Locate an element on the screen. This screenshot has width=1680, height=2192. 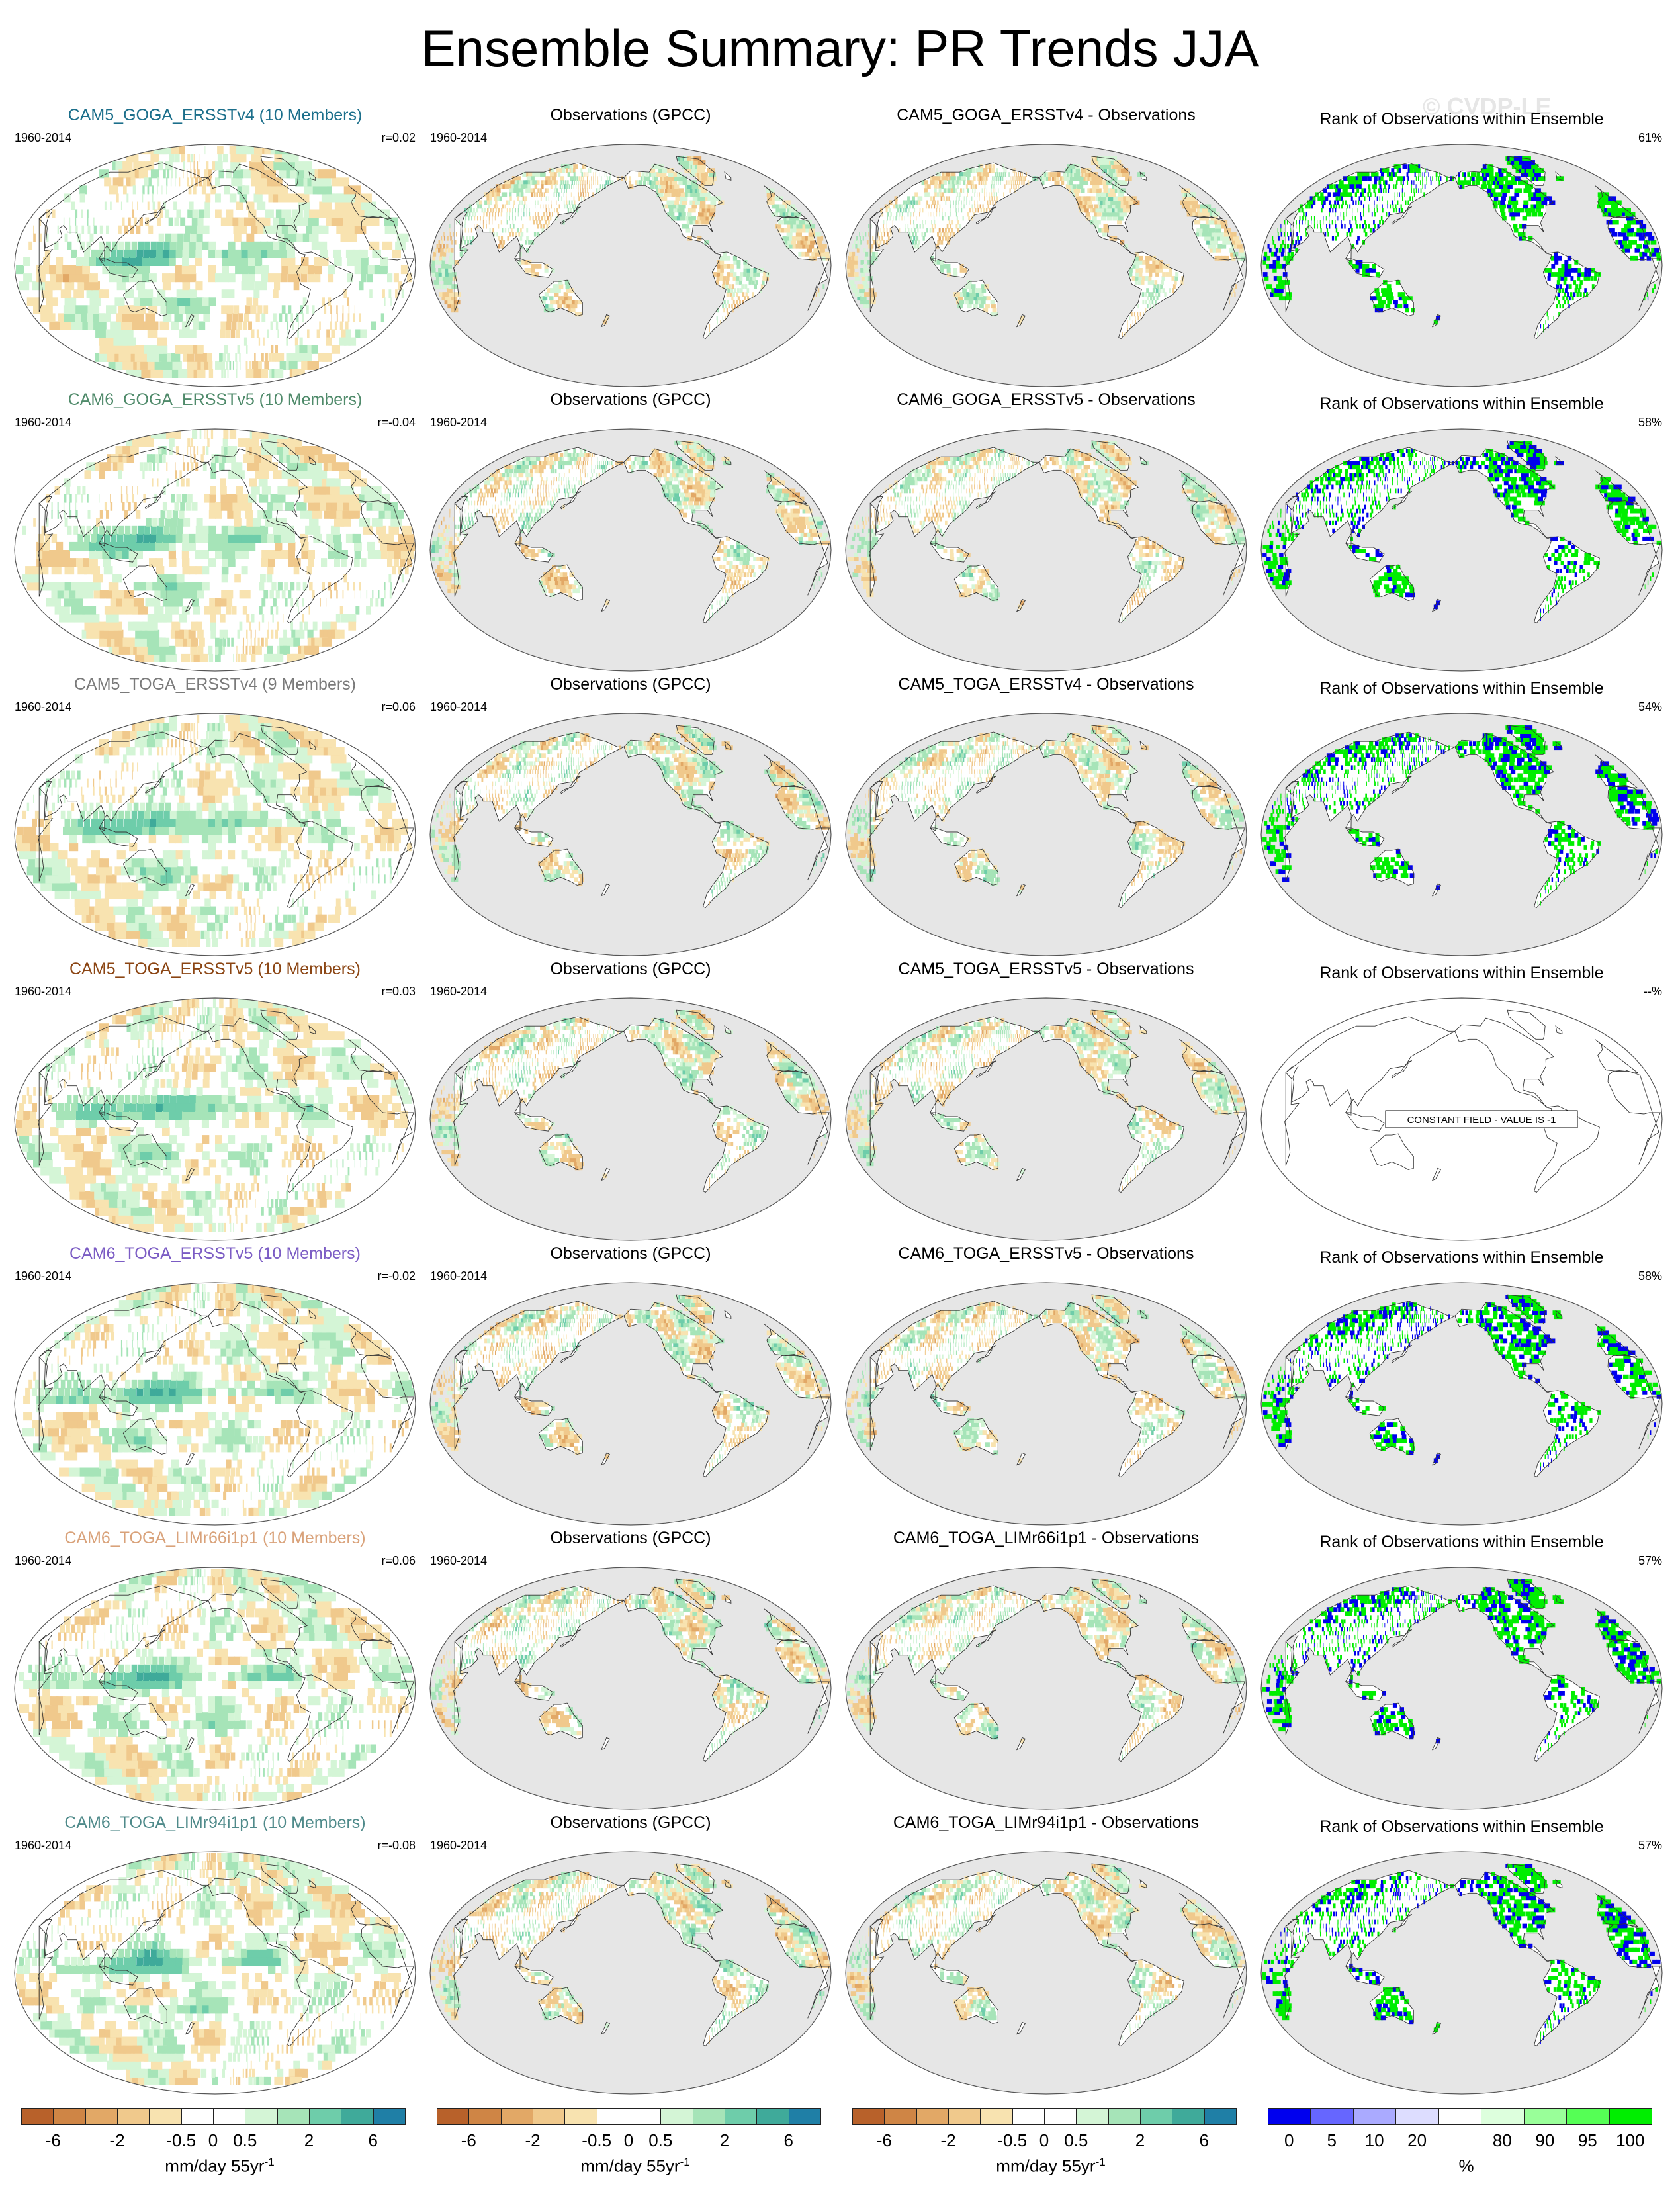
colorbar-tick-label: 95 is located at coordinates (1587, 2140).